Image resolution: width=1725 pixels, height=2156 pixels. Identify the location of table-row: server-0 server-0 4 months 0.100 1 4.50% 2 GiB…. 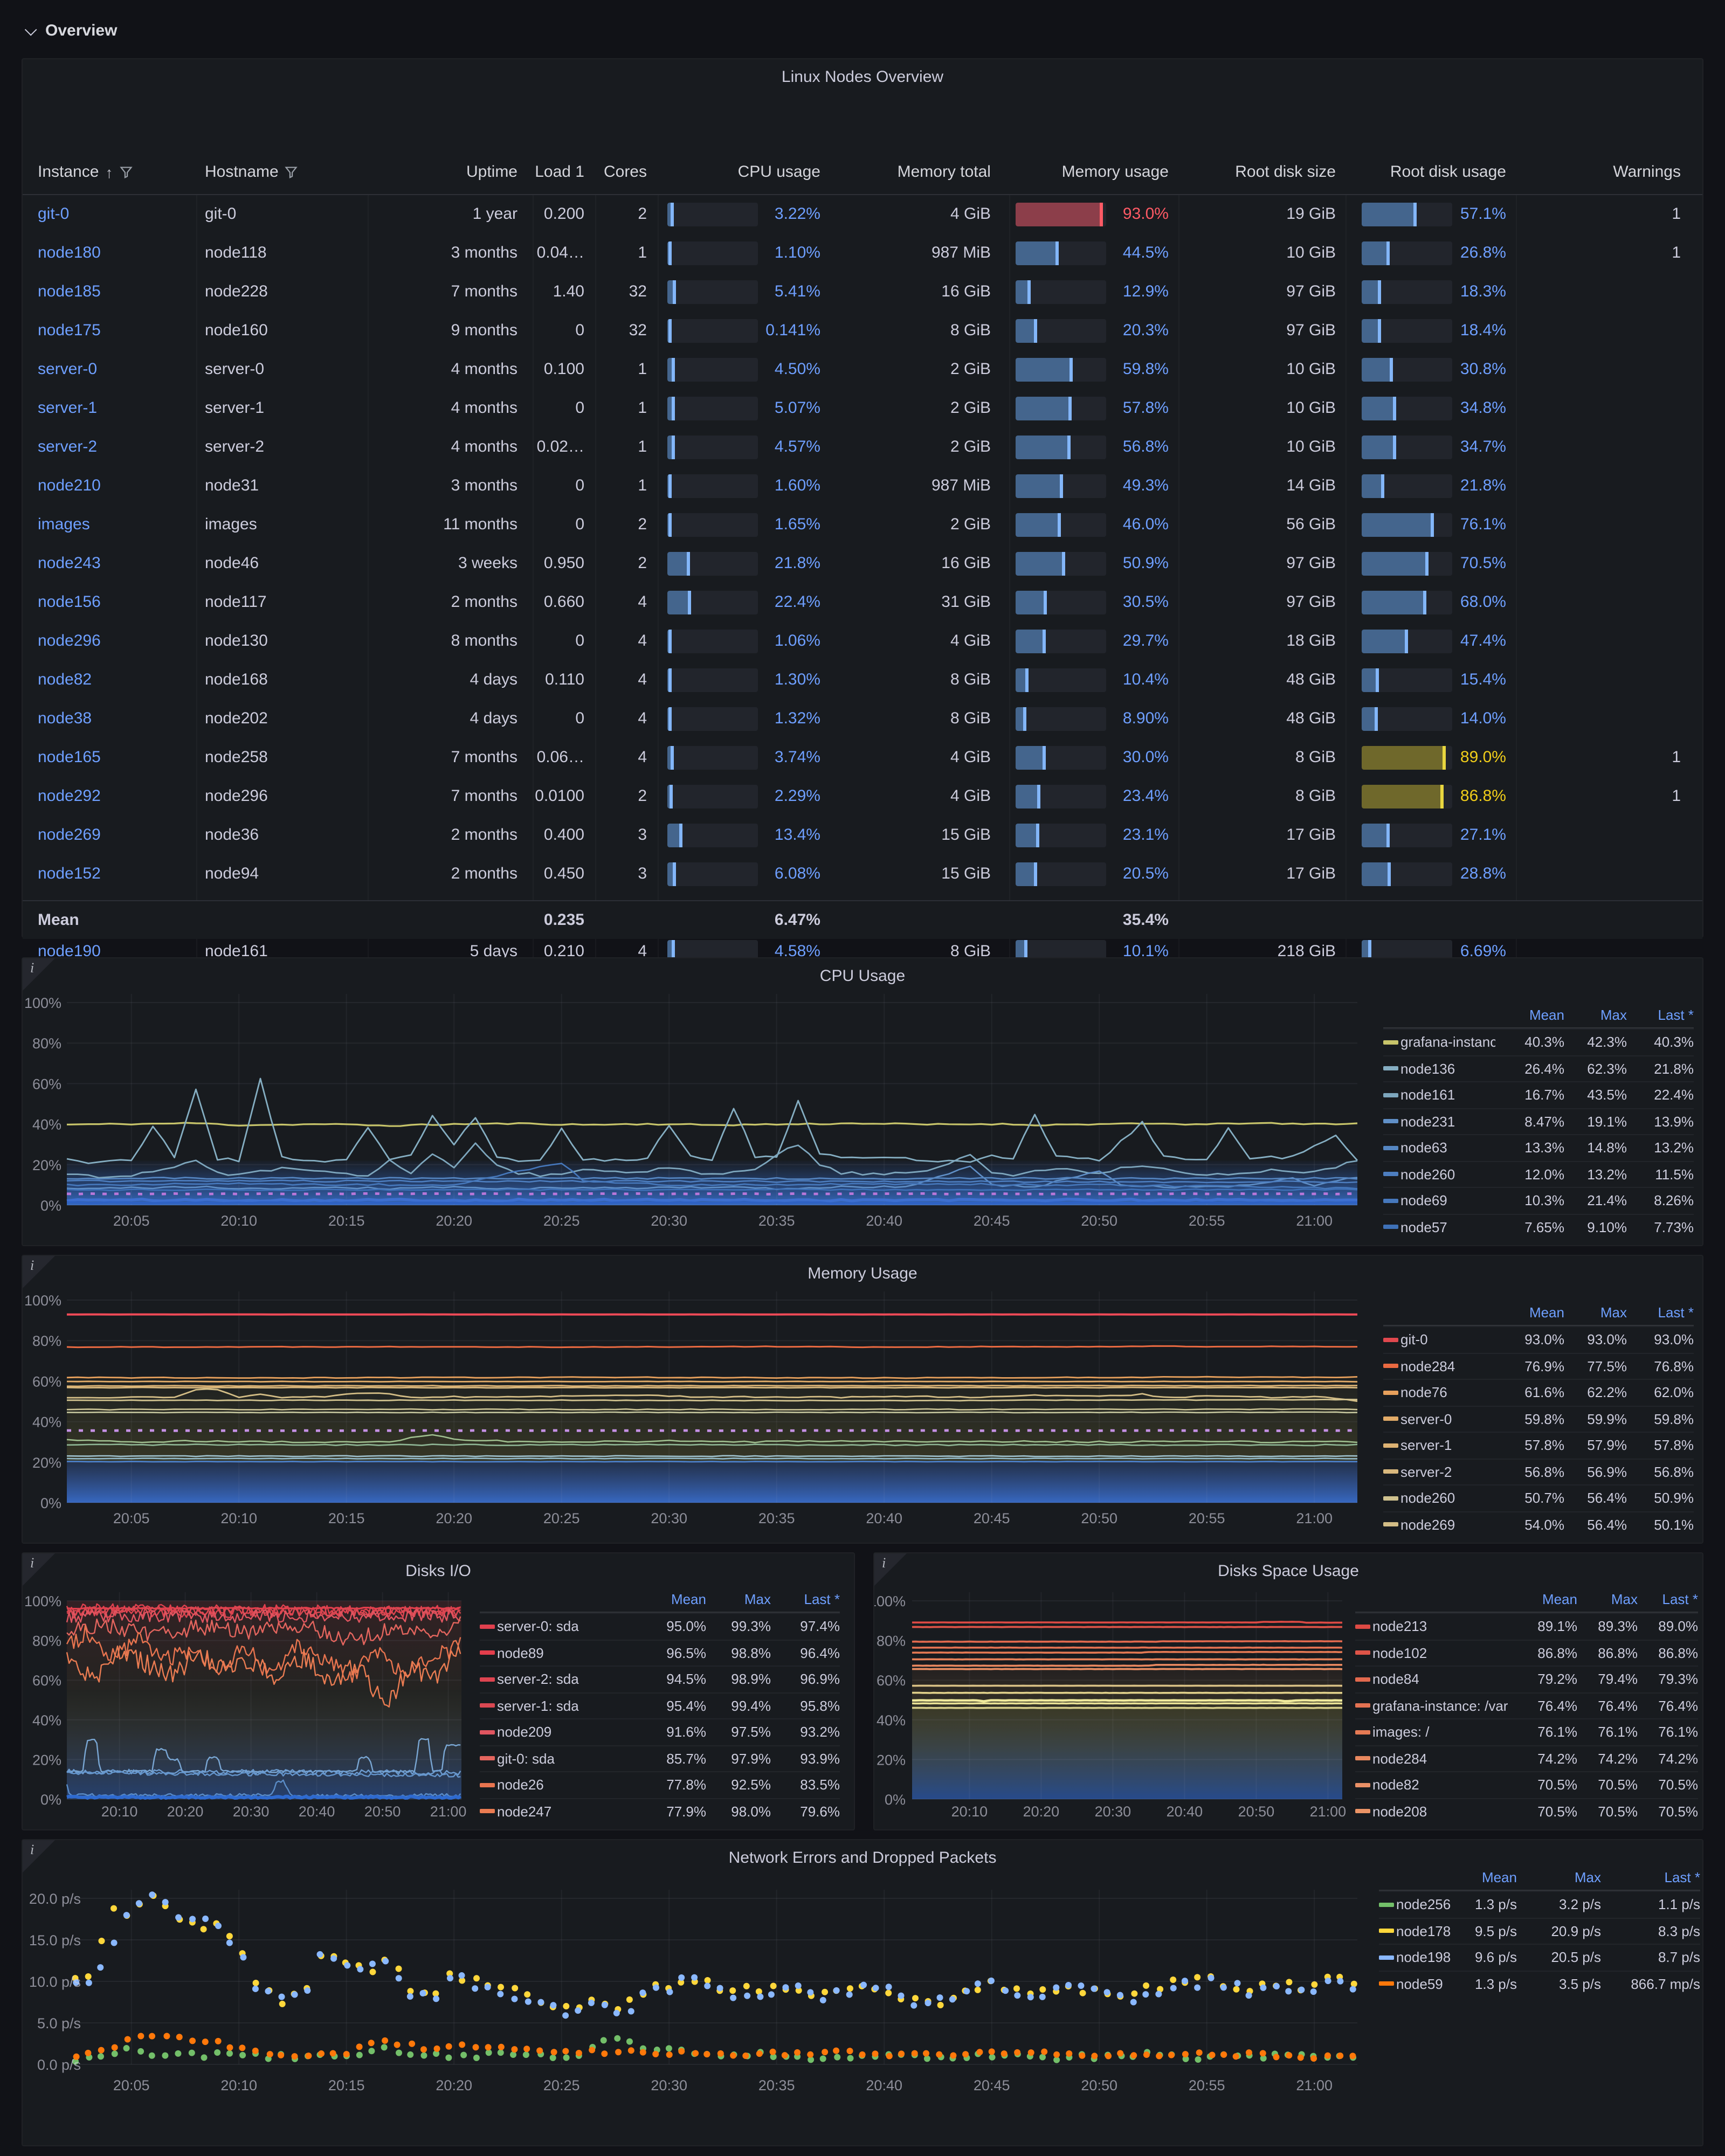
(862, 369).